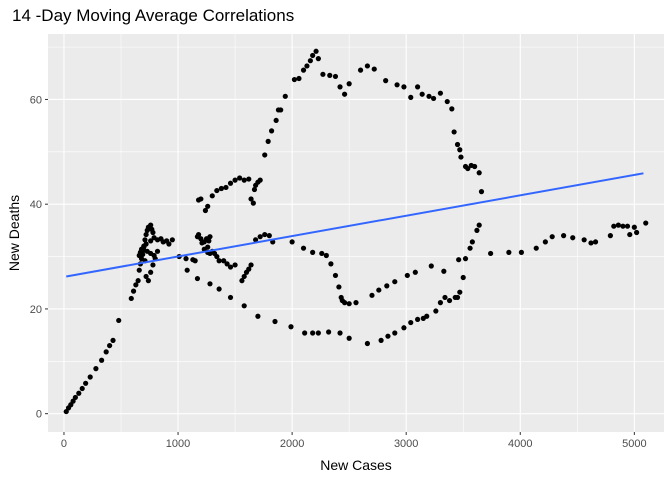 The width and height of the screenshot is (672, 480). I want to click on x-tick-label: 5000, so click(634, 444).